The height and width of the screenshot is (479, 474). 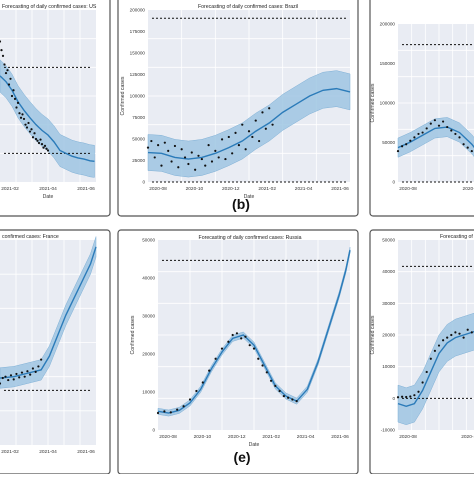 What do you see at coordinates (373, 102) in the screenshot?
I see `y-axis-label: Confirmed cases` at bounding box center [373, 102].